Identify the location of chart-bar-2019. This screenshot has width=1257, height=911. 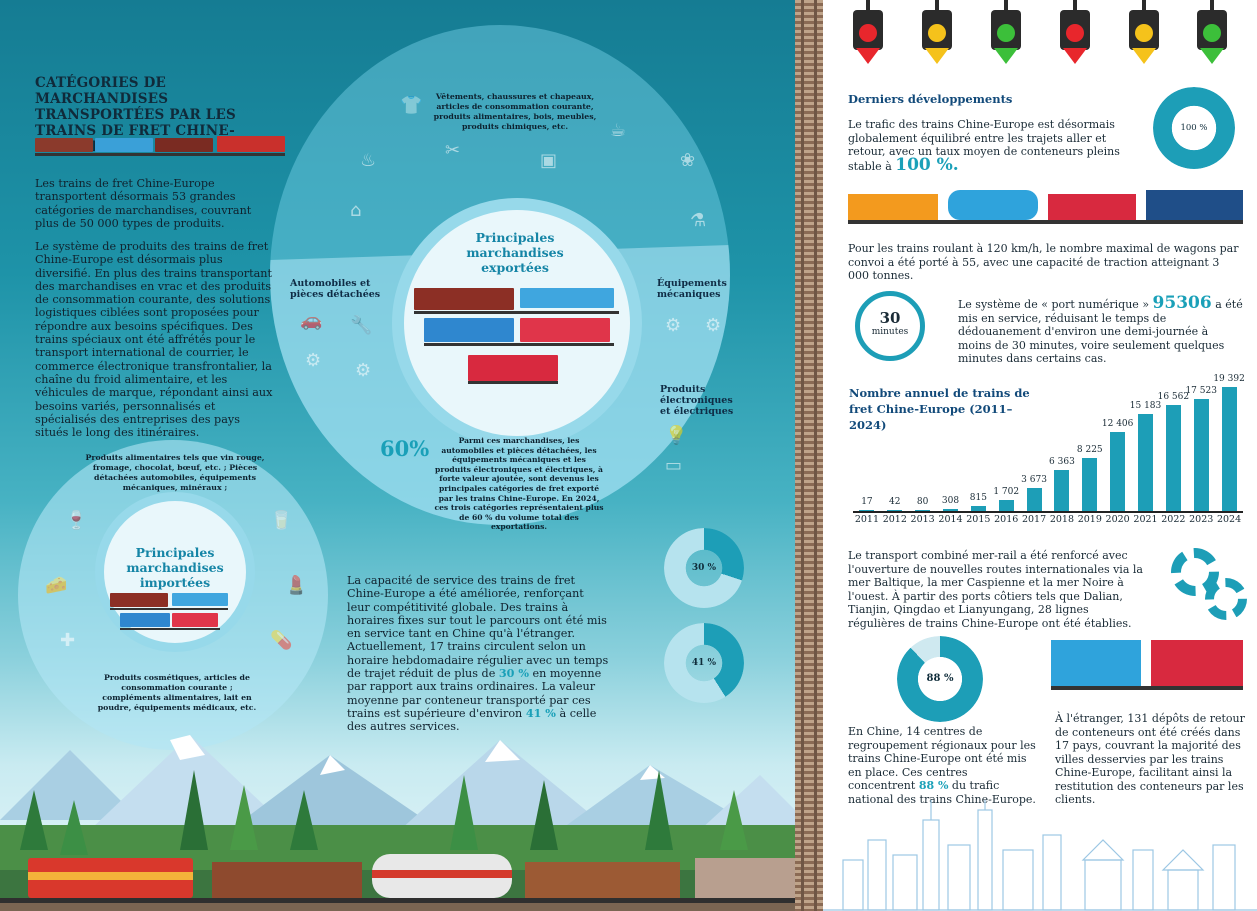
(1090, 484).